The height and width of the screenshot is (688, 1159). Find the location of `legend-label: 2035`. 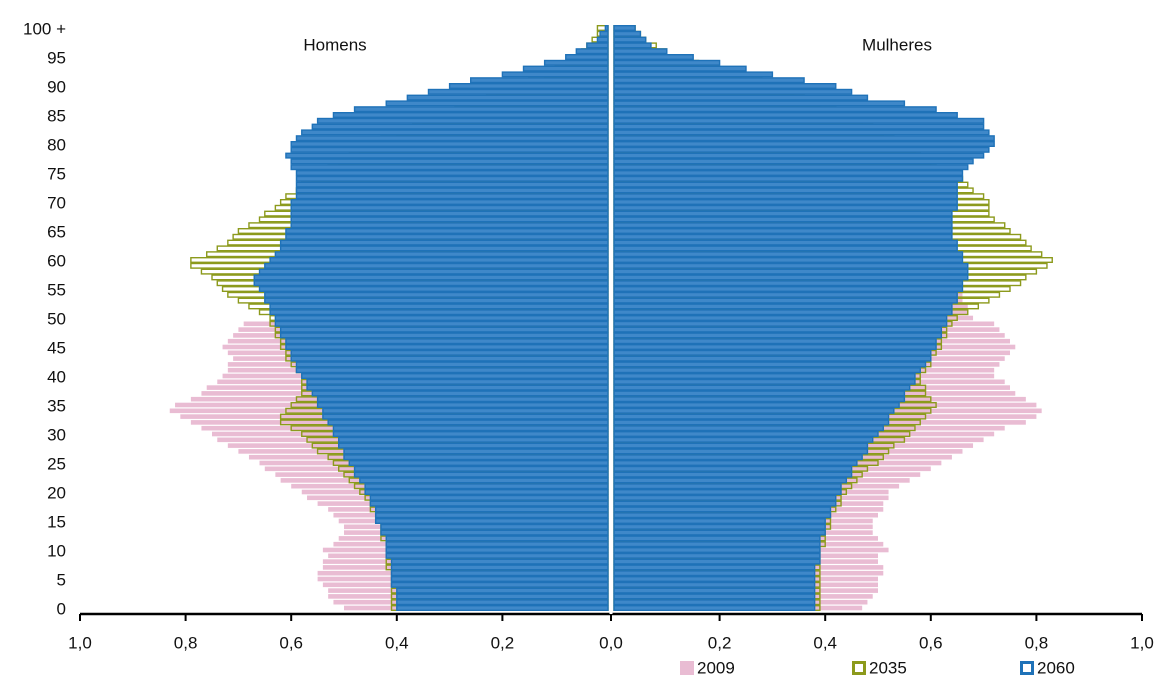

legend-label: 2035 is located at coordinates (888, 667).